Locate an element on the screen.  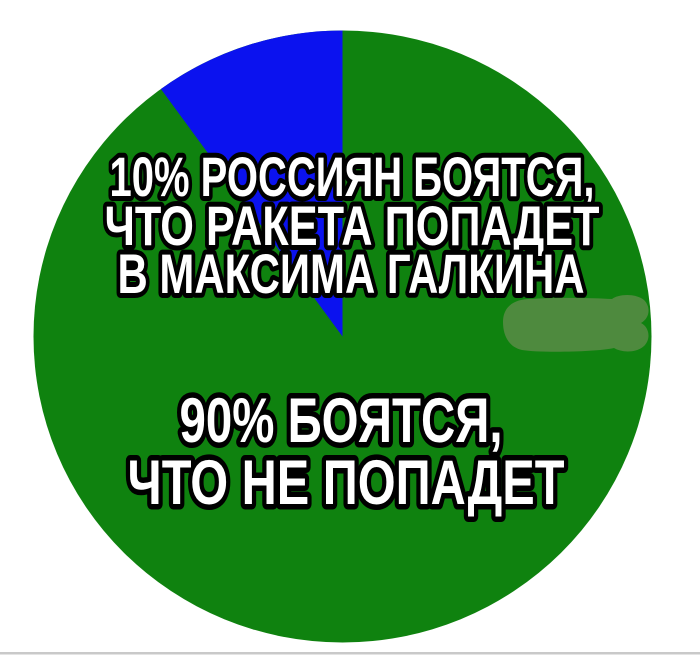
pie-slice-10-percent is located at coordinates (251, 183).